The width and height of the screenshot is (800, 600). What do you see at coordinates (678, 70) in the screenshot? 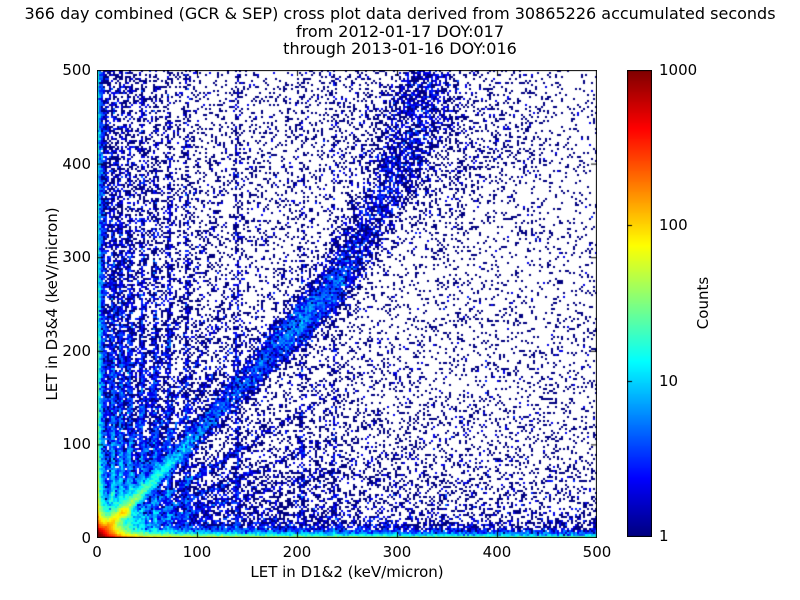
I see `colorbar-tick-label: 1000` at bounding box center [678, 70].